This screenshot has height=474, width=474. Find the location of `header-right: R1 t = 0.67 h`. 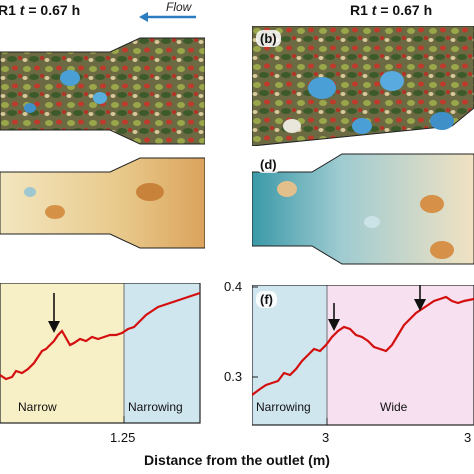

header-right: R1 t = 0.67 h is located at coordinates (391, 10).